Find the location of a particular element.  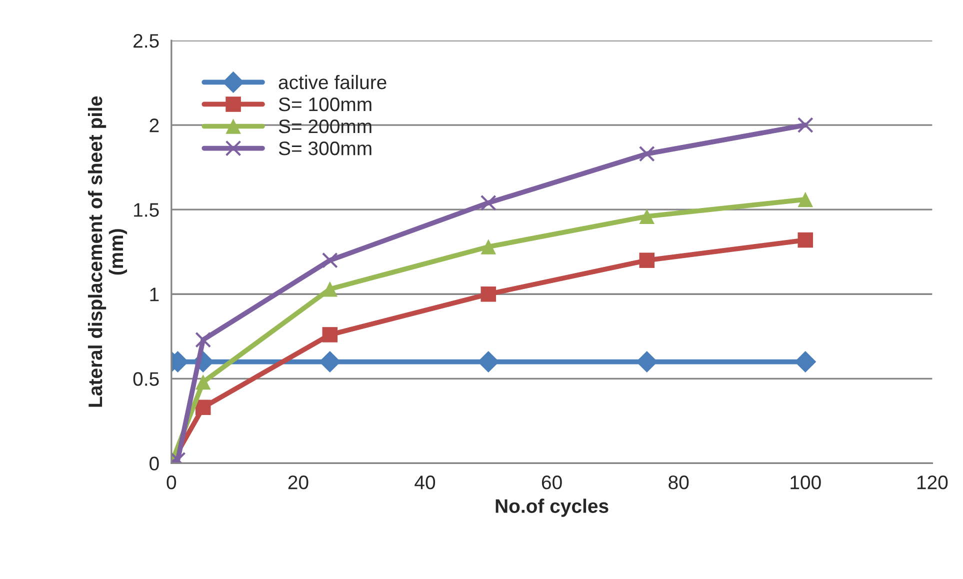

y-tick-label: 1 is located at coordinates (154, 295).